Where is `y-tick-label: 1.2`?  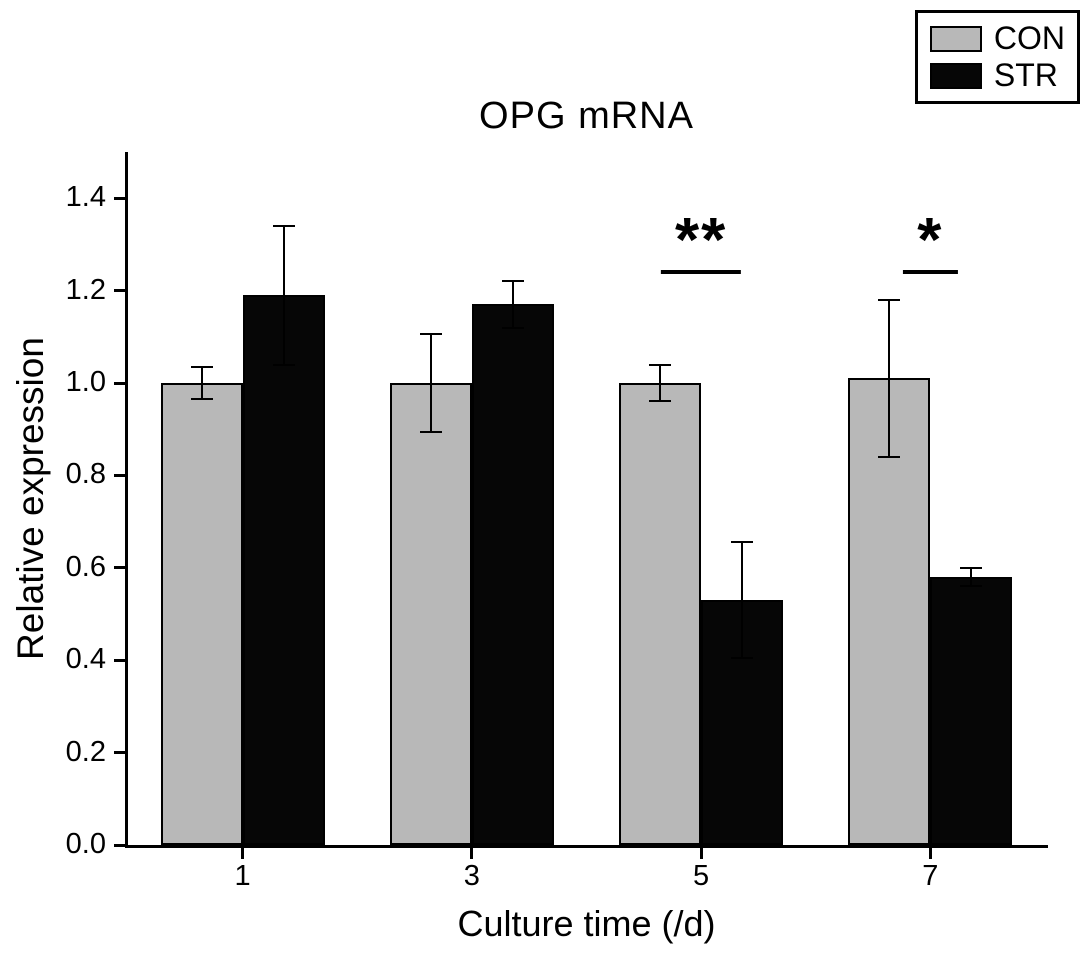
y-tick-label: 1.2 is located at coordinates (85, 289).